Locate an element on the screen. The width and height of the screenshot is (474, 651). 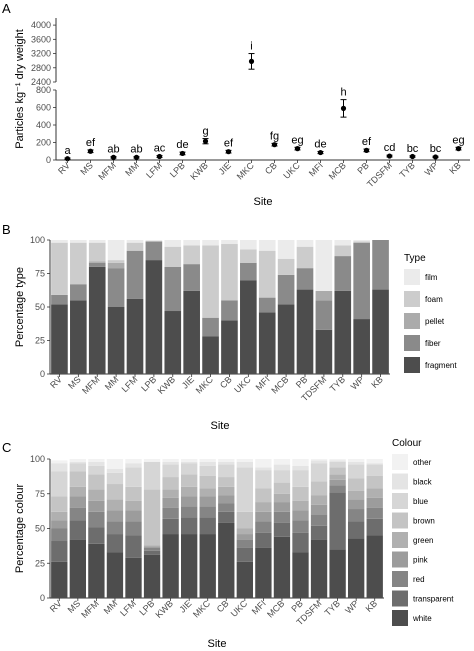
panel-letter-a: A is located at coordinates (6, 8).